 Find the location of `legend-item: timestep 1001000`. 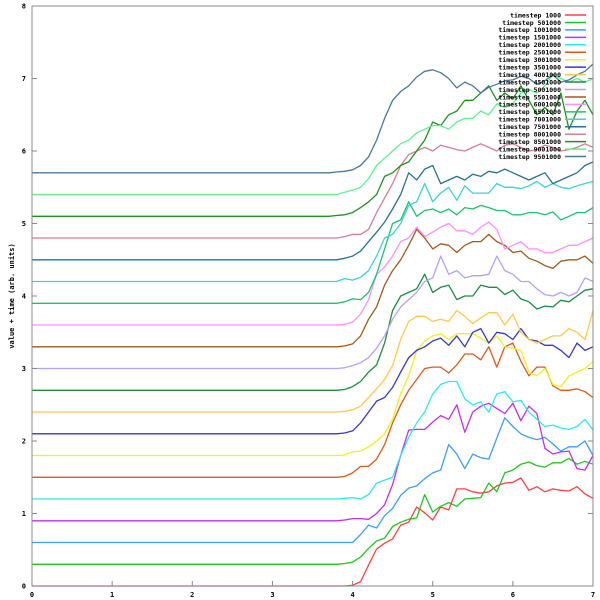

legend-item: timestep 1001000 is located at coordinates (542, 30).